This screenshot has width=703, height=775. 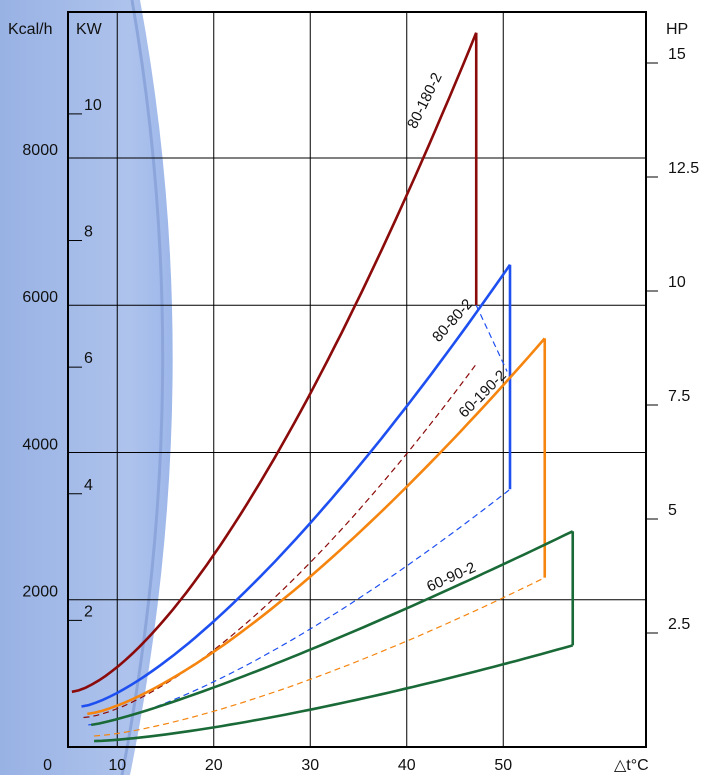 What do you see at coordinates (683, 168) in the screenshot?
I see `hp-tick-label-12.5: 12.5` at bounding box center [683, 168].